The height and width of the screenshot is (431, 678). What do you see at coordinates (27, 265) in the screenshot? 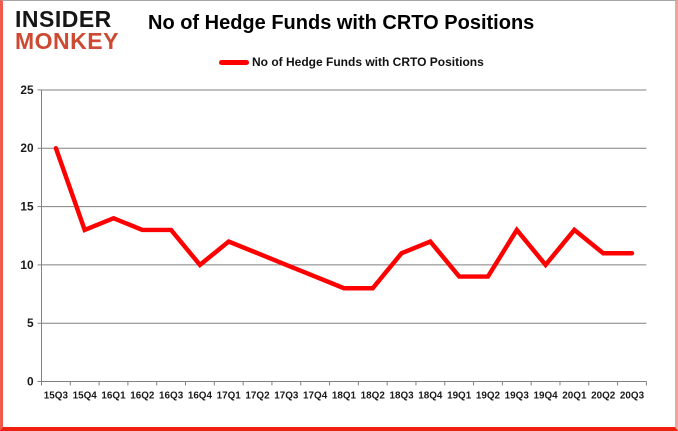
I see `y-tick-label: 10` at bounding box center [27, 265].